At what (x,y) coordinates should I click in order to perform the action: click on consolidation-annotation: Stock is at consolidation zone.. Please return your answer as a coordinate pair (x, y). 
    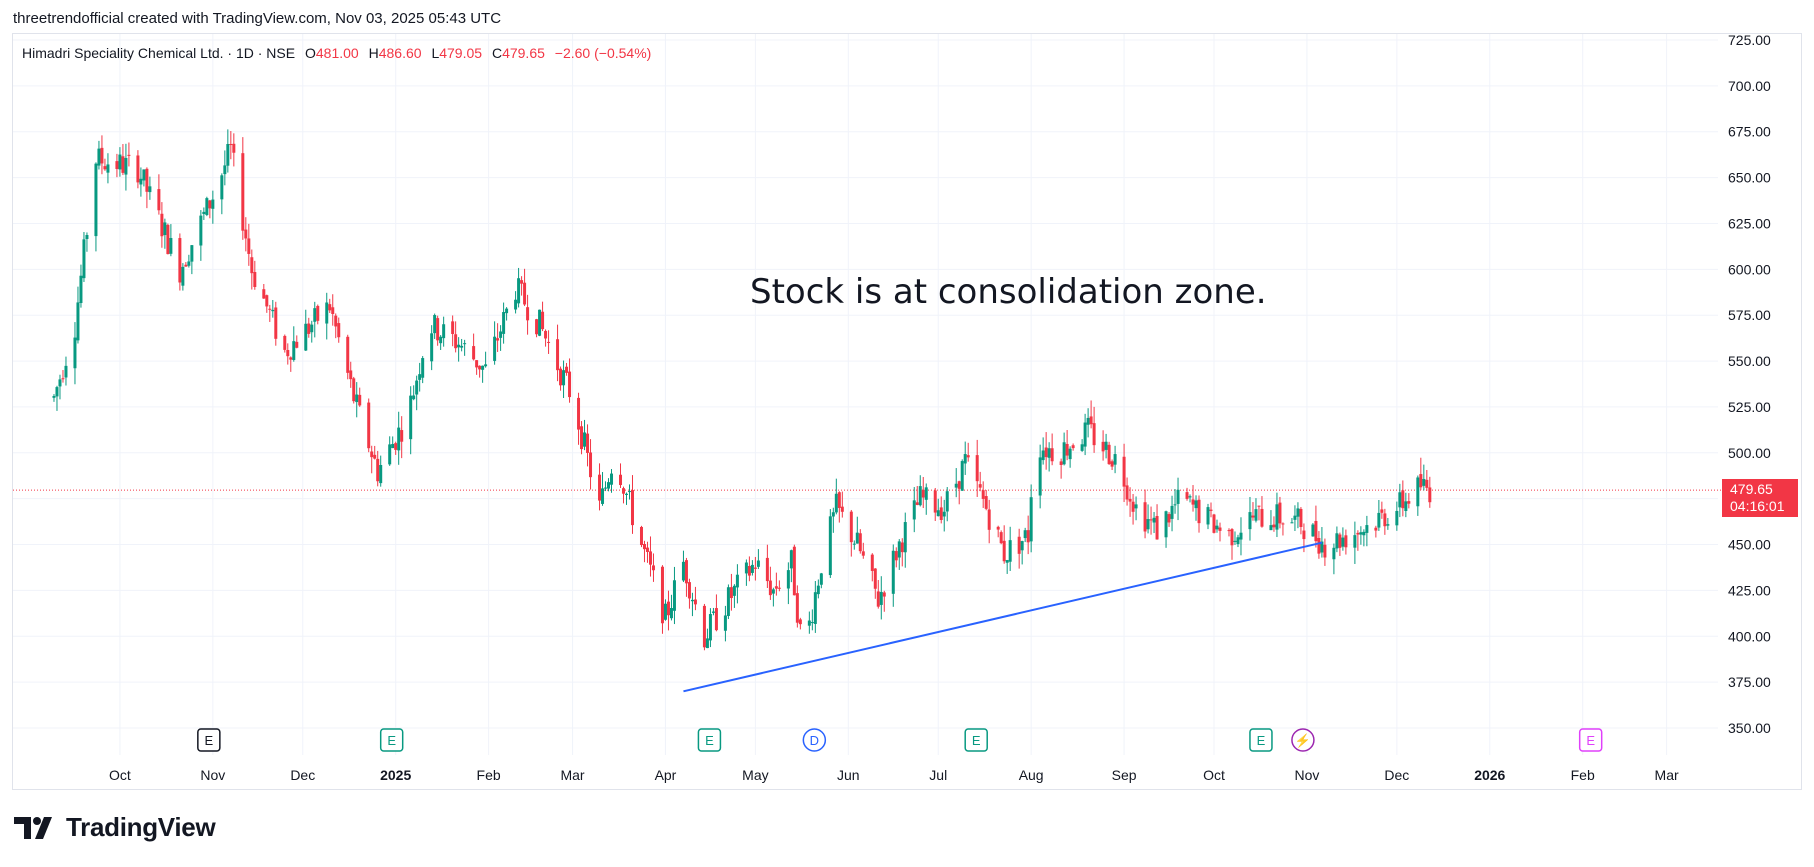
    Looking at the image, I should click on (1008, 292).